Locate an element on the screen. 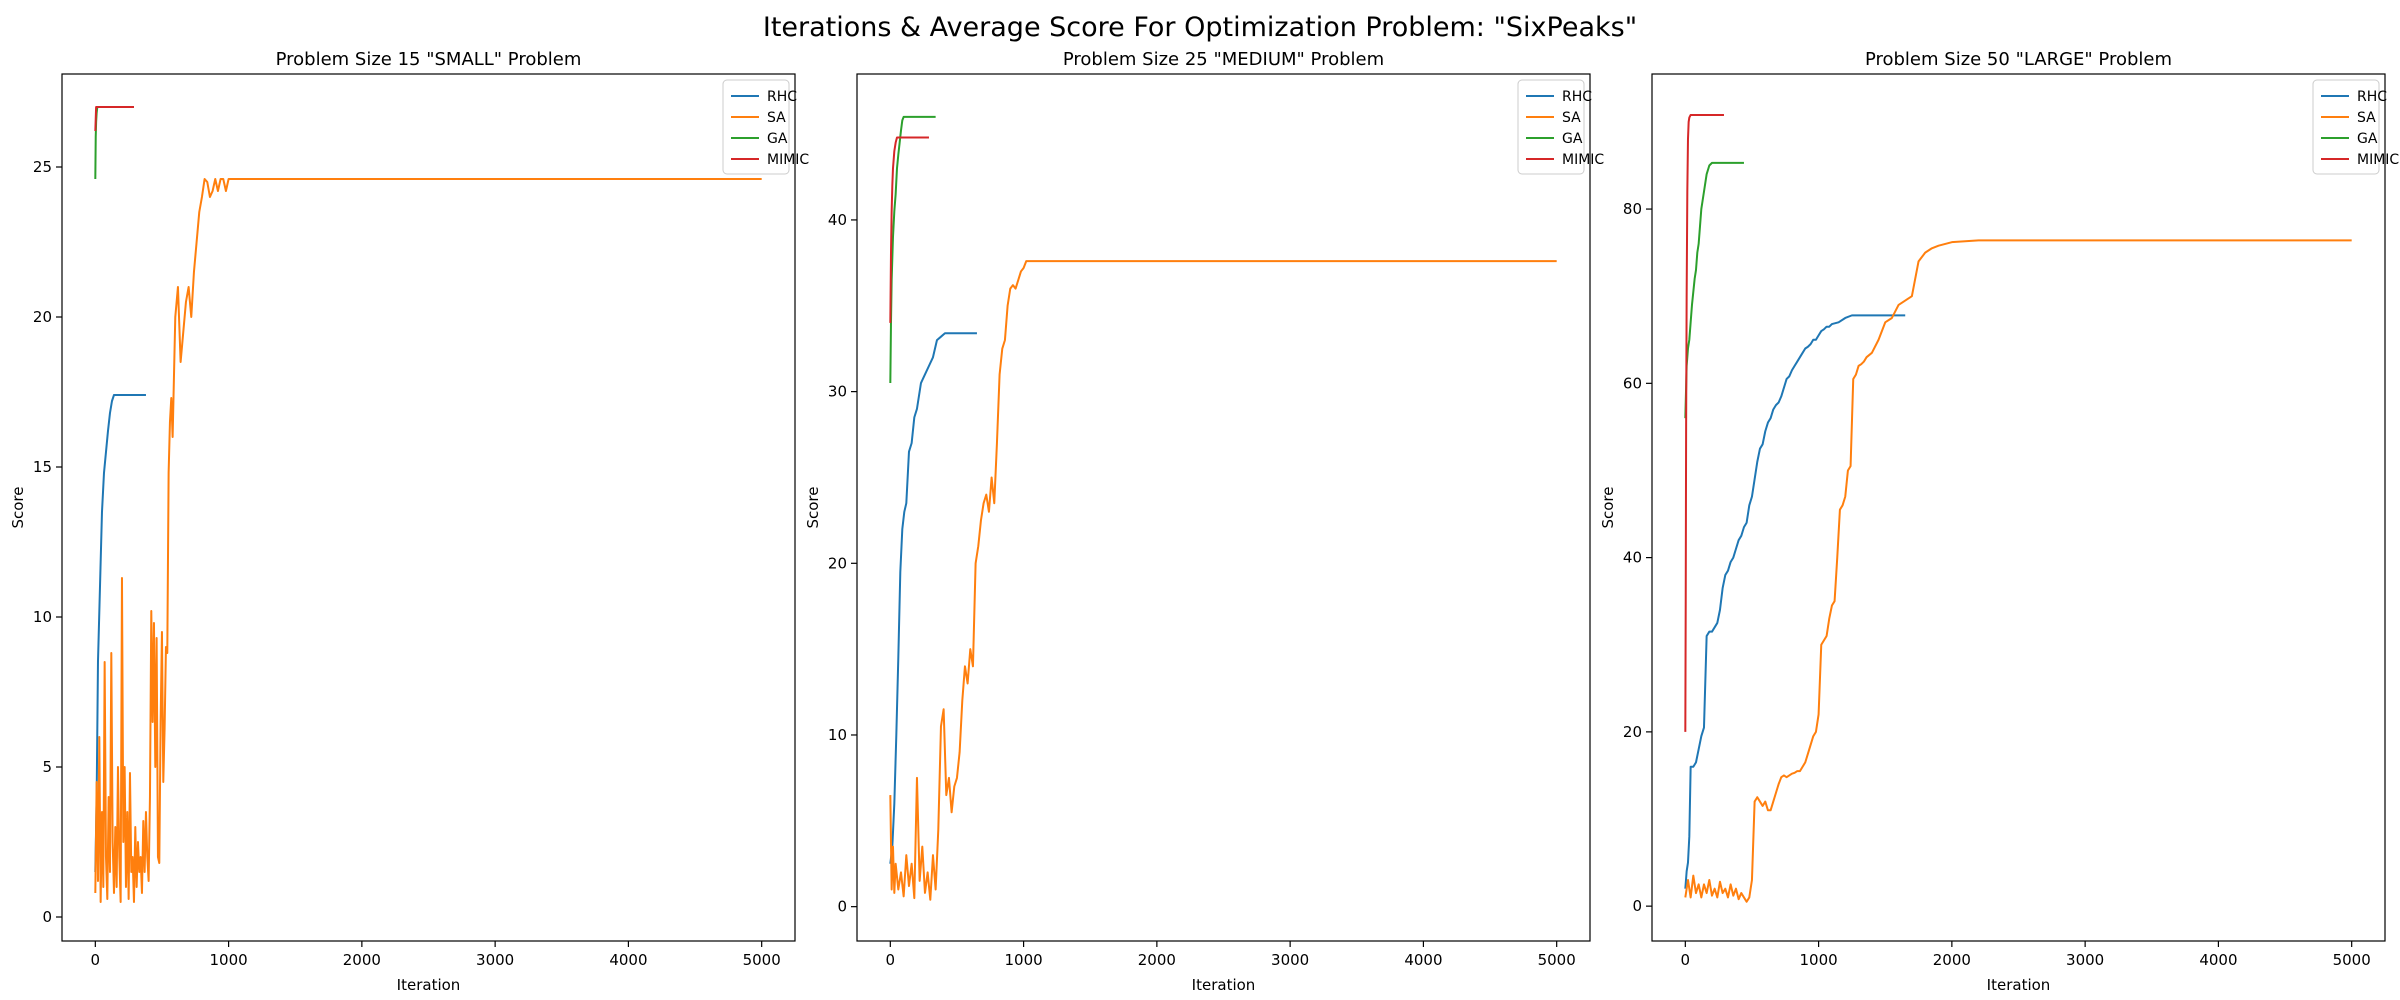 The height and width of the screenshot is (1000, 2400). y-tick-label: 30 is located at coordinates (837, 392).